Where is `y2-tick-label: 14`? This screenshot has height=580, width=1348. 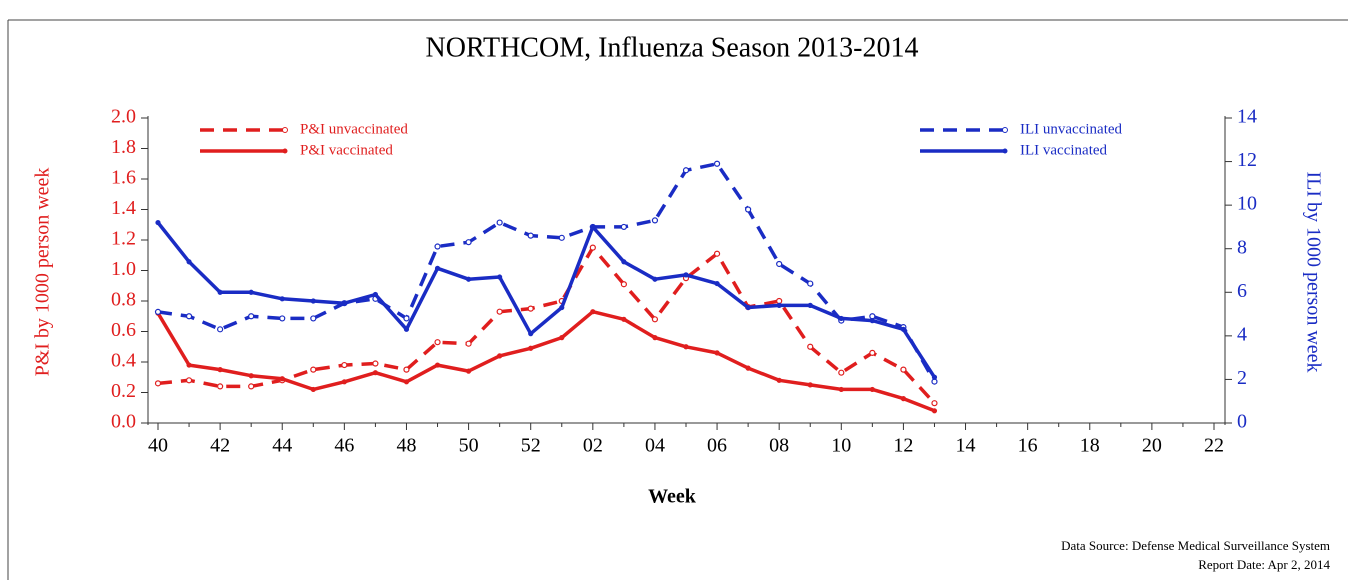
y2-tick-label: 14 is located at coordinates (1247, 117).